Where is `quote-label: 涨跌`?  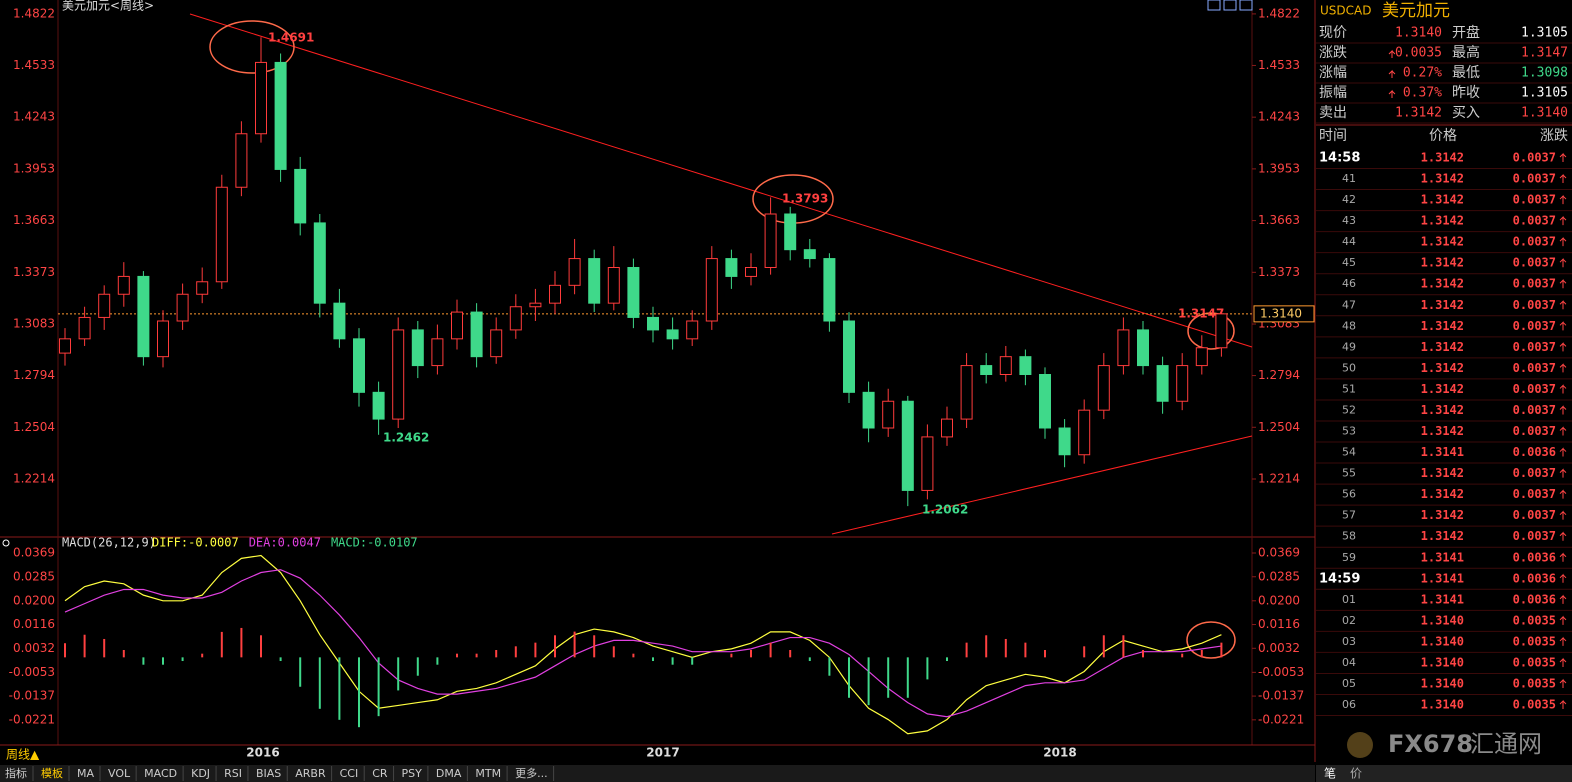 quote-label: 涨跌 is located at coordinates (1333, 53).